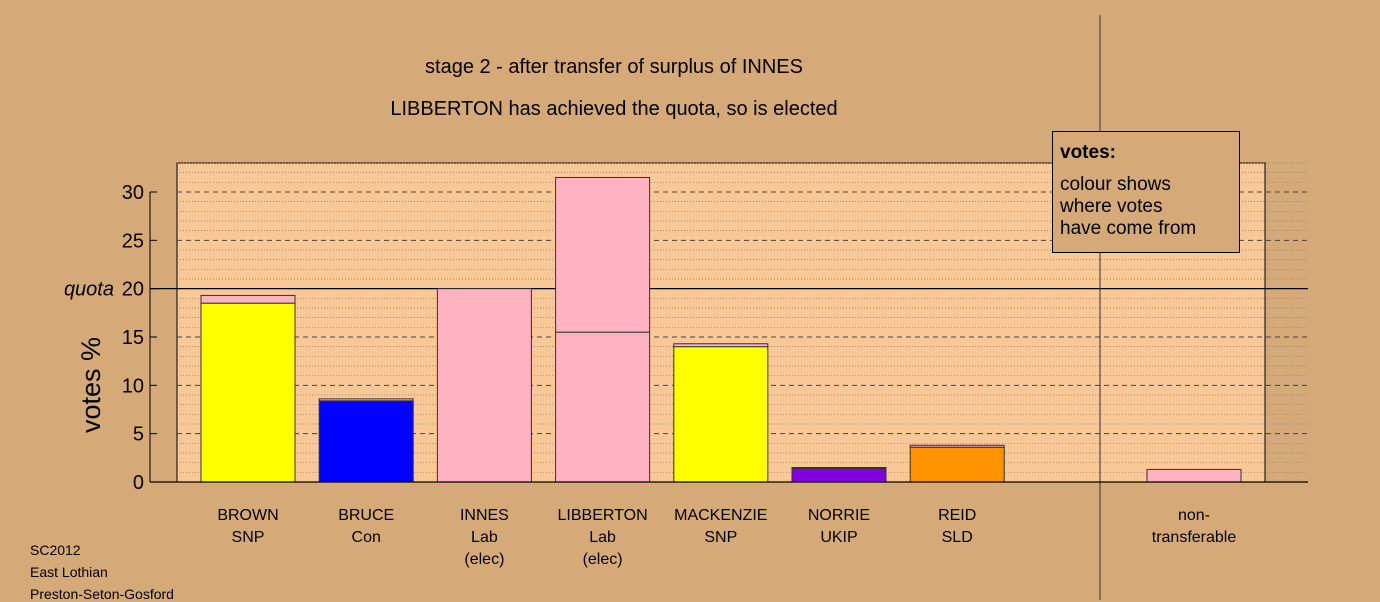 The image size is (1380, 602). I want to click on legend-title: votes:, so click(1088, 152).